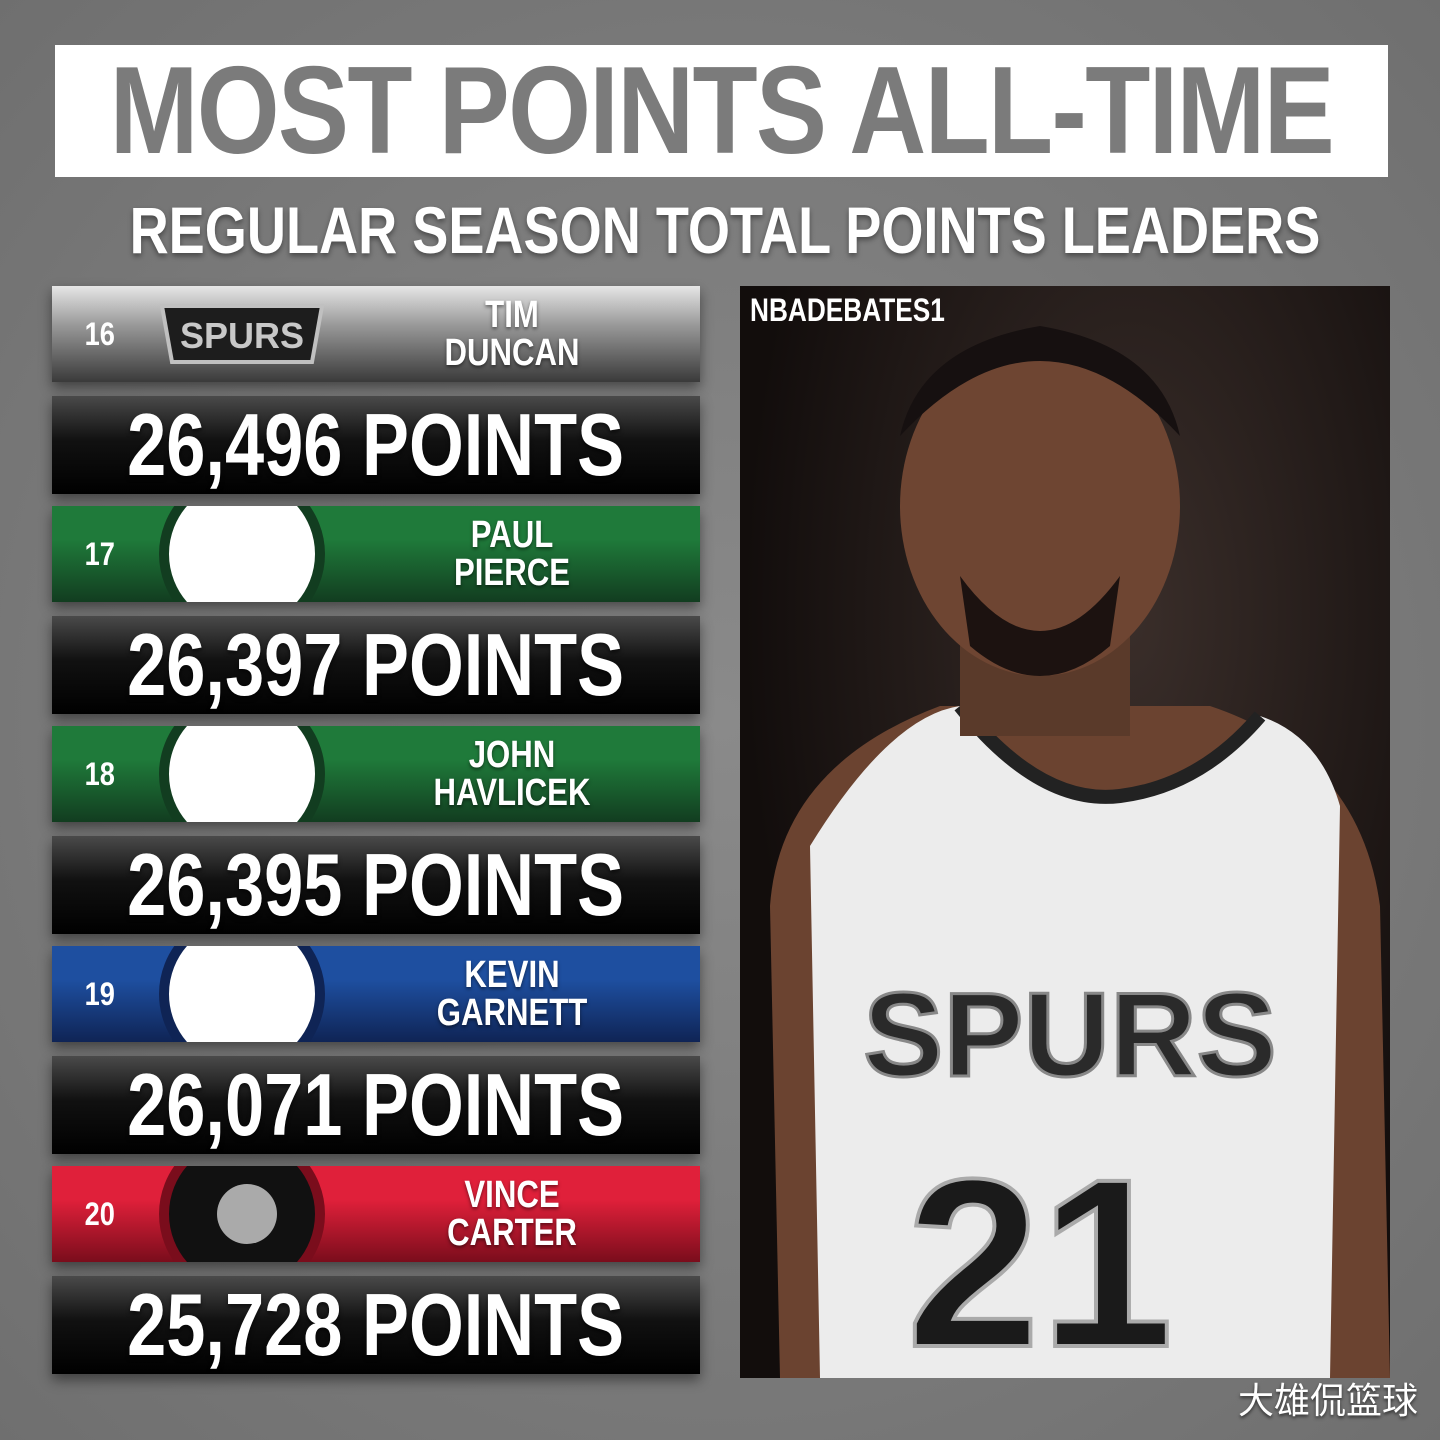 The image size is (1440, 1440). I want to click on rank-number: 18, so click(99, 774).